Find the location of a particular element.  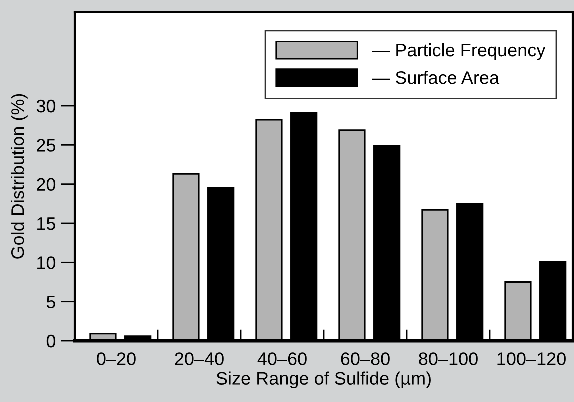

y-tick-label: 5 is located at coordinates (51, 302).